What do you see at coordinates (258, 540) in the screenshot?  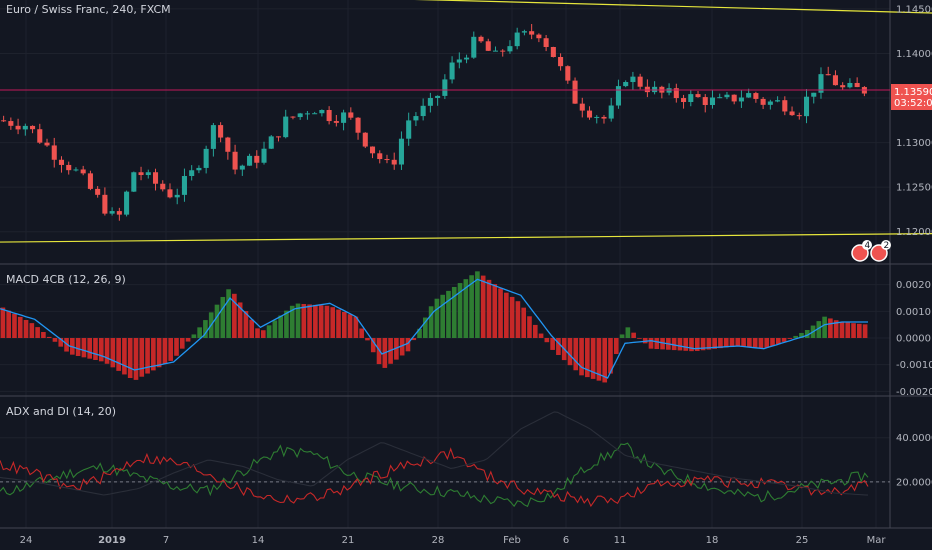 I see `time-tick-label: 14` at bounding box center [258, 540].